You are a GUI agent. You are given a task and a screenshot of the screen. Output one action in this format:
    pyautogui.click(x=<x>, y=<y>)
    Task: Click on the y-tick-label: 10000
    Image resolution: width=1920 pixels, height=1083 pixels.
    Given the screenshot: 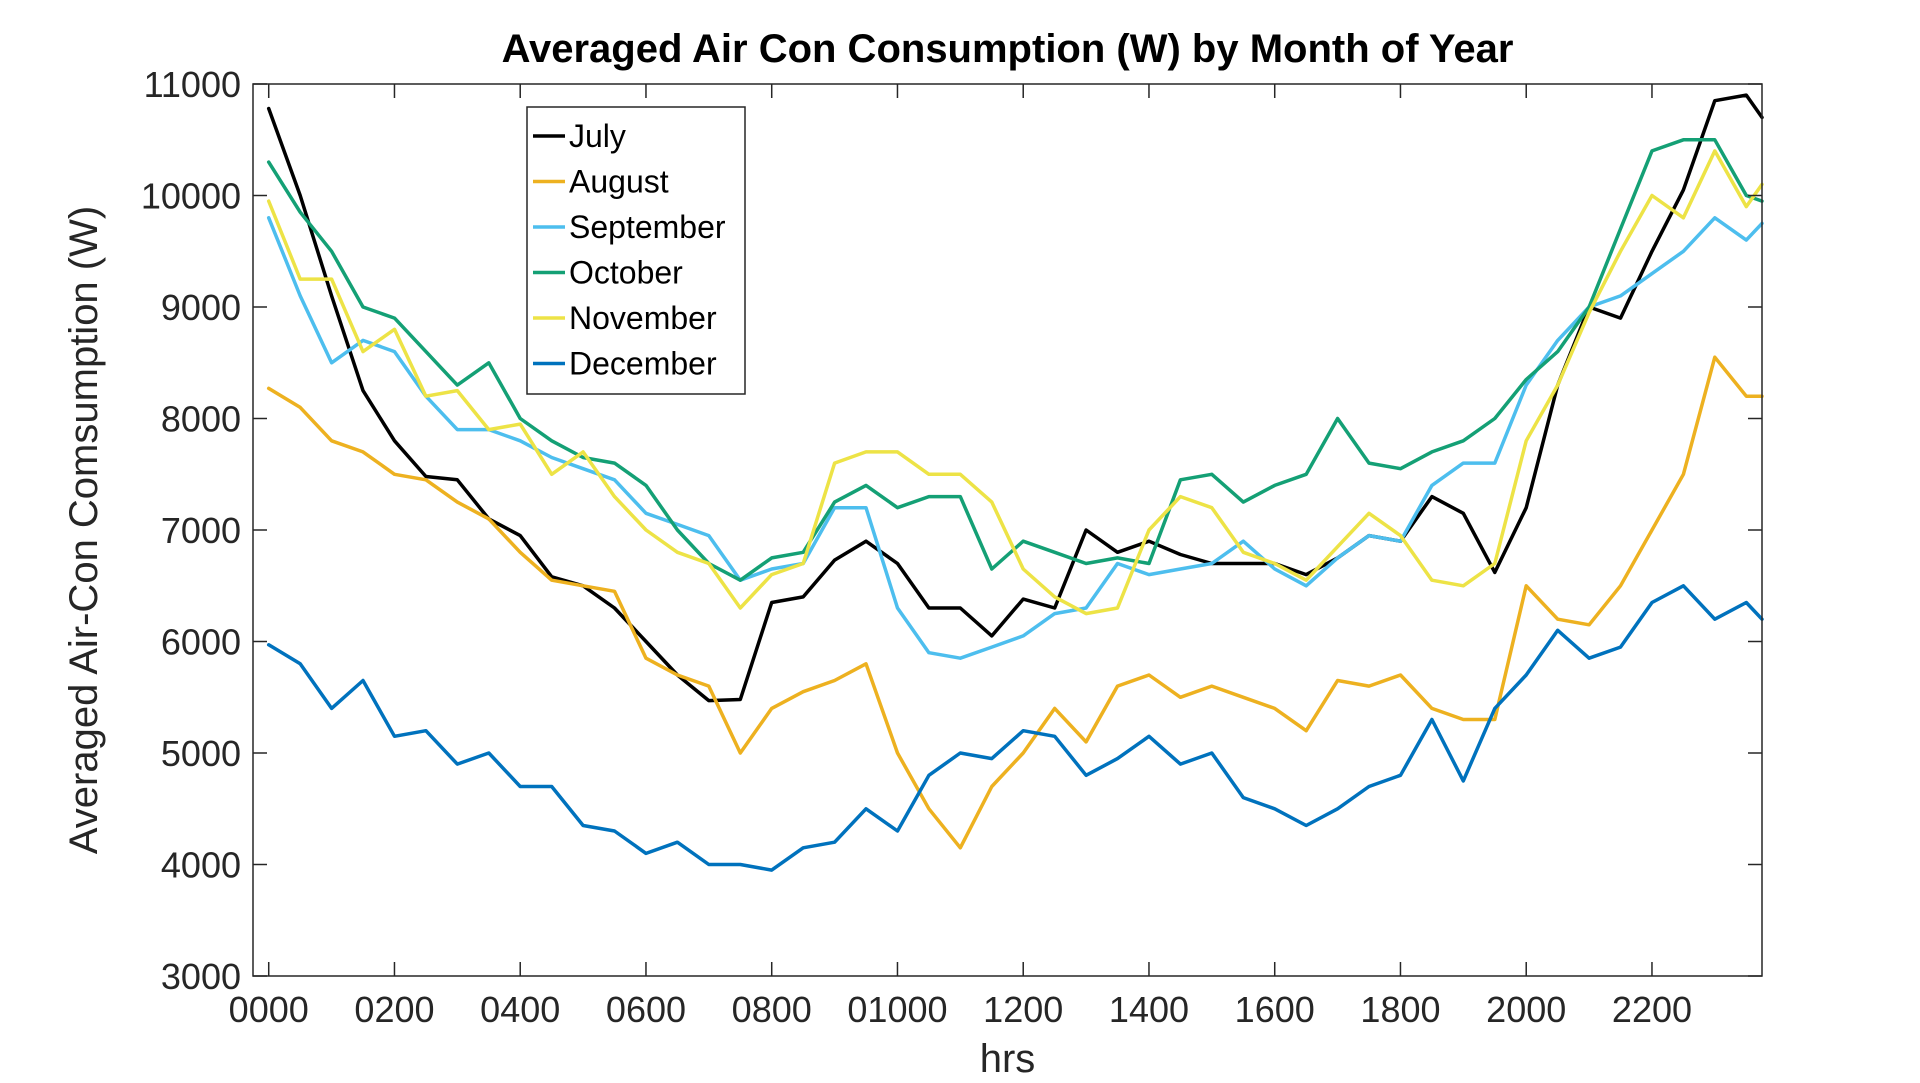 What is the action you would take?
    pyautogui.click(x=191, y=196)
    